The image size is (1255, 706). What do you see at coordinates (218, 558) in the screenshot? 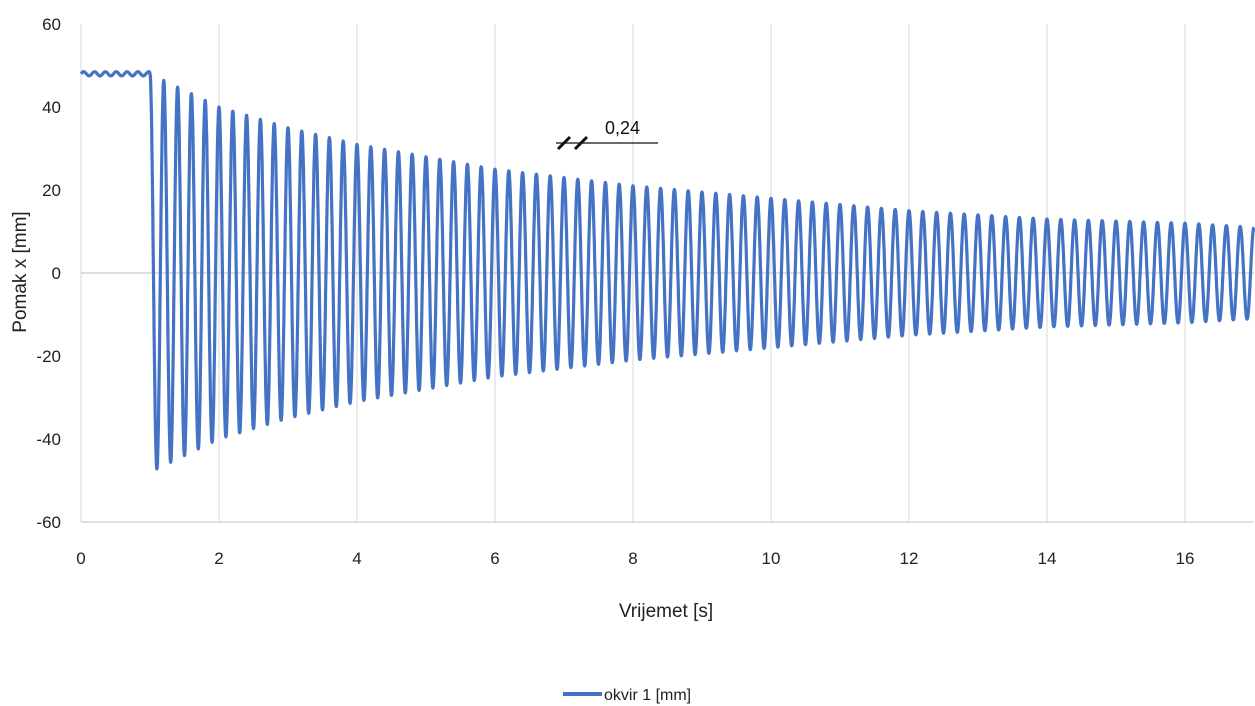
I see `x-tick-label-1: 2` at bounding box center [218, 558].